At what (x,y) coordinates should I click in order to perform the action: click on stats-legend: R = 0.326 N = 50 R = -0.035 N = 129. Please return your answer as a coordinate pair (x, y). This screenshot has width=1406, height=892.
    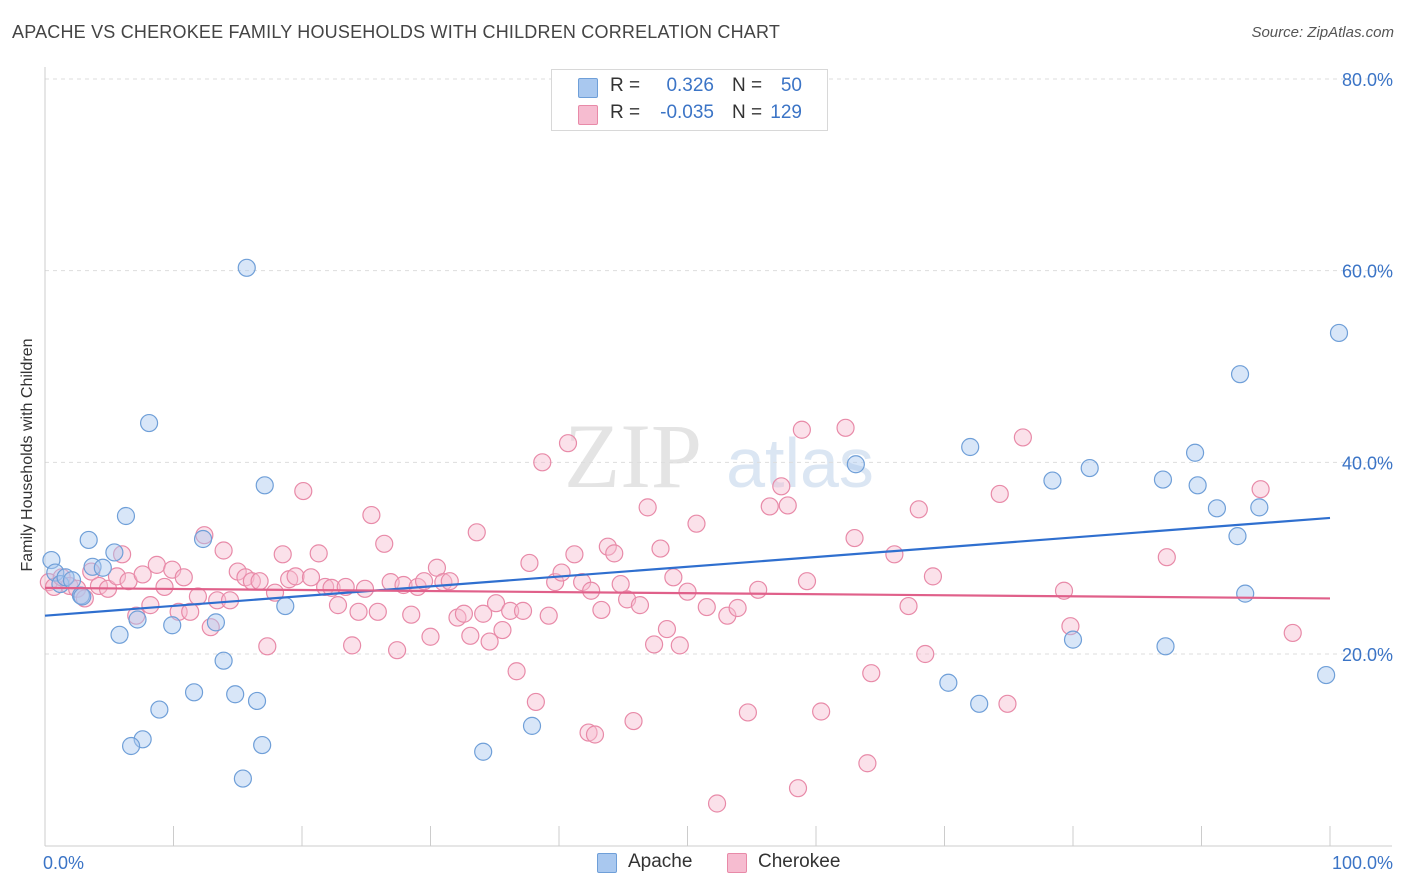
    Looking at the image, I should click on (689, 100).